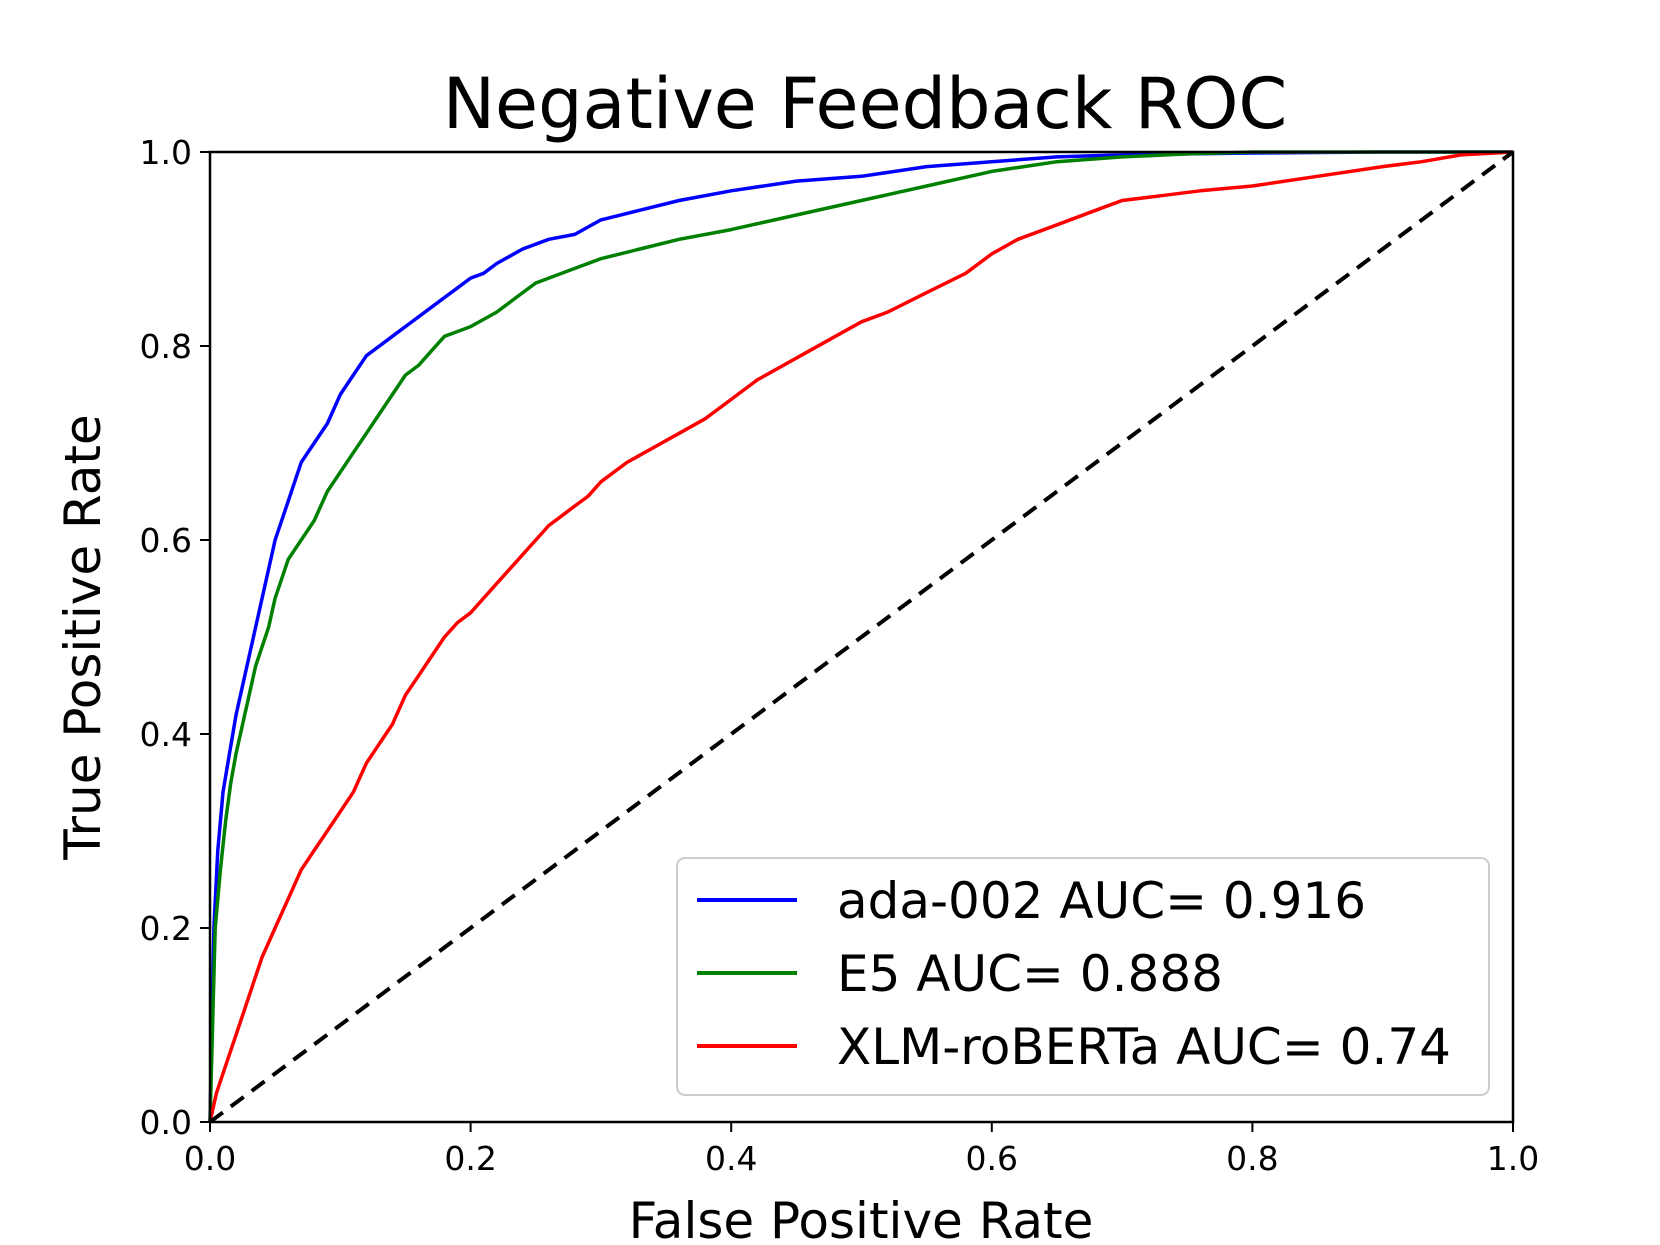 Image resolution: width=1660 pixels, height=1245 pixels. I want to click on x-tick-label: 0.4, so click(731, 1158).